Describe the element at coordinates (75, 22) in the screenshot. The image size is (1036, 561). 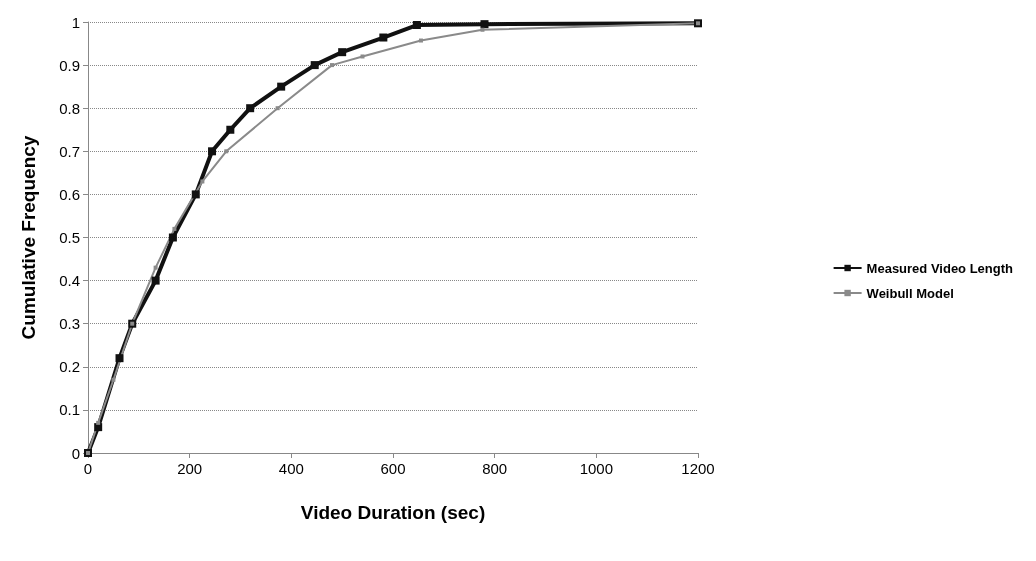
I see `y-tick-label: 1` at that location.